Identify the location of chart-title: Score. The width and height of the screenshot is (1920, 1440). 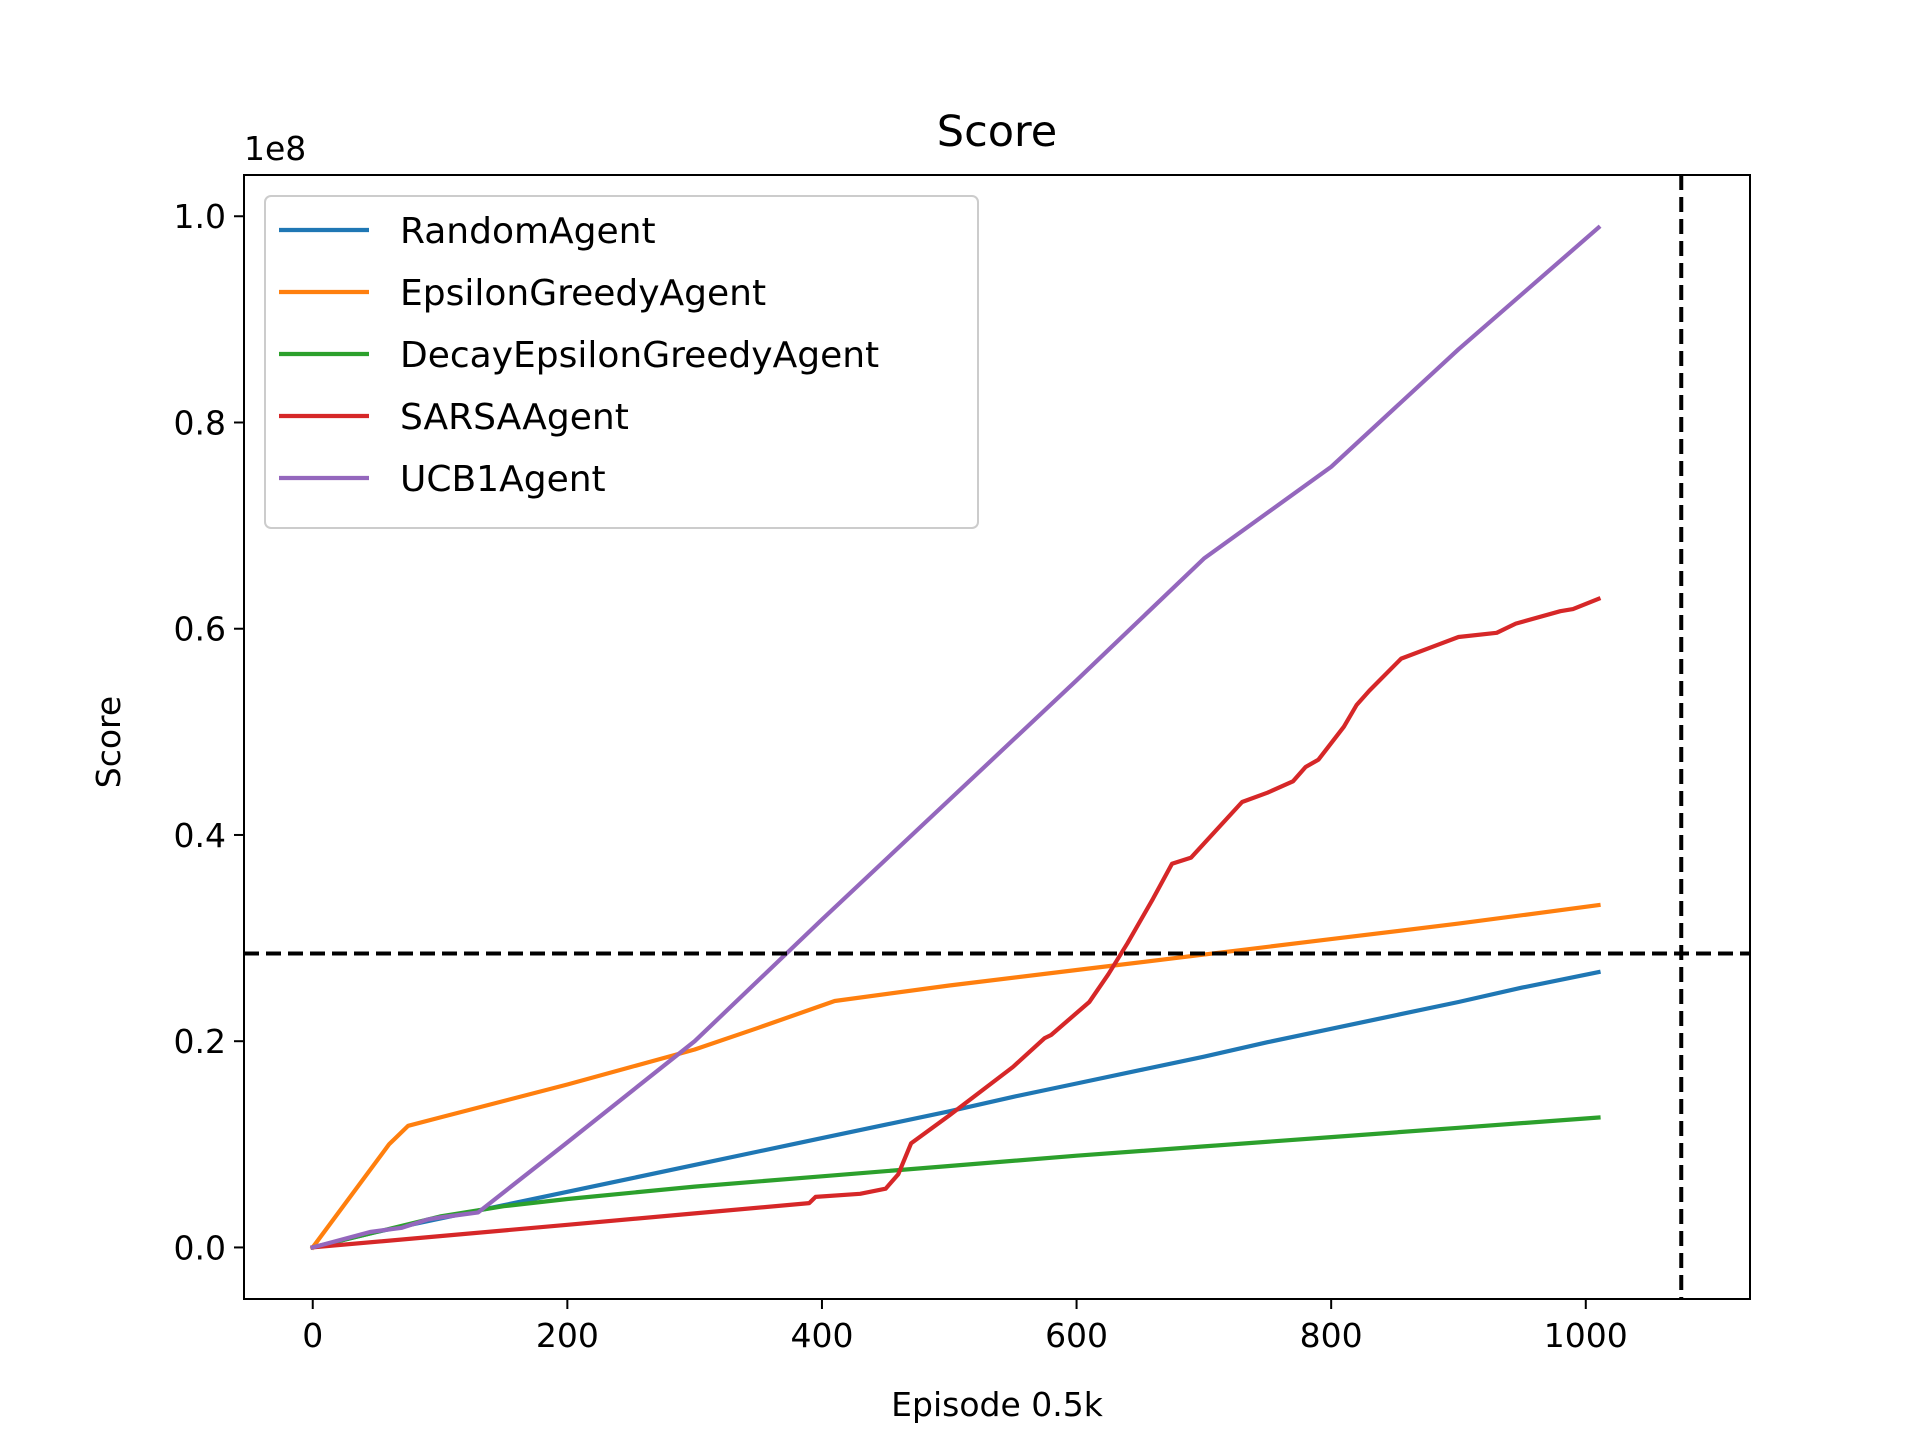
(997, 132).